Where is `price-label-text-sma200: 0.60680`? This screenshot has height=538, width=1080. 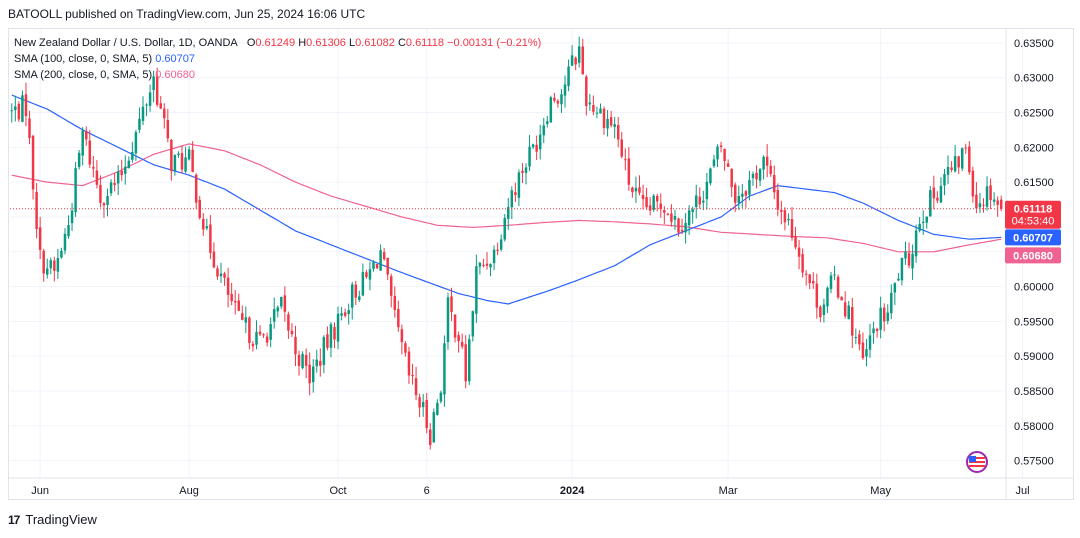
price-label-text-sma200: 0.60680 is located at coordinates (1033, 256).